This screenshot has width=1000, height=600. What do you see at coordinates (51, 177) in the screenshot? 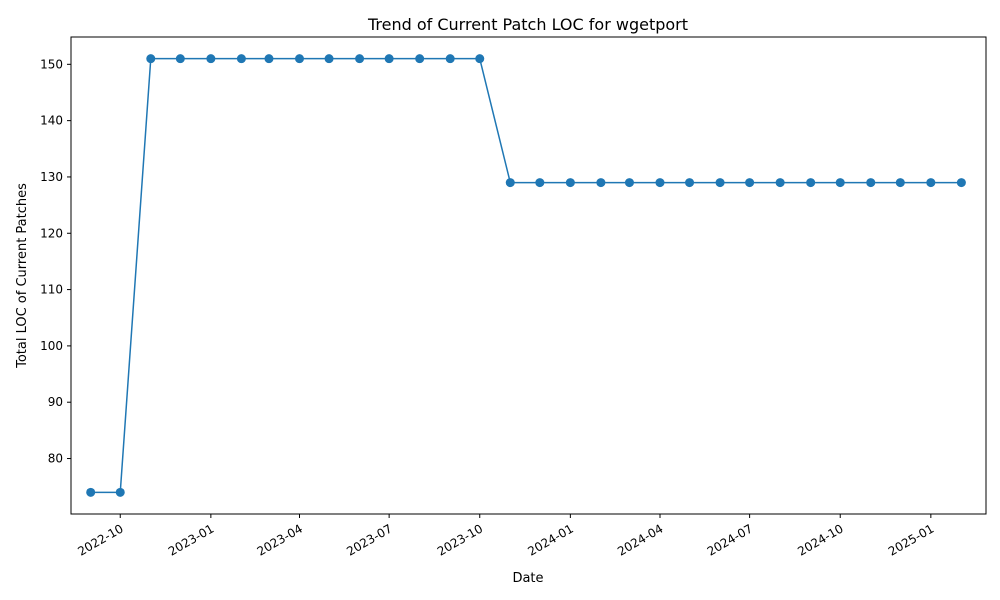
I see `y-tick-label: 130` at bounding box center [51, 177].